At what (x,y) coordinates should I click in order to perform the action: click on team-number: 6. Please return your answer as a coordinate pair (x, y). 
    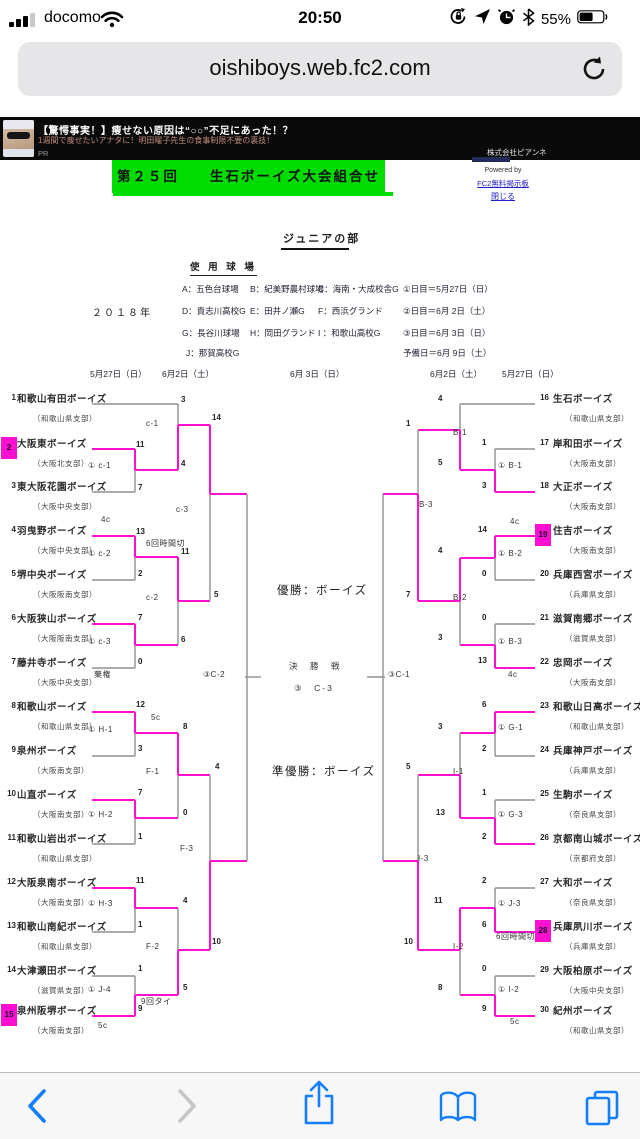
    Looking at the image, I should click on (13, 617).